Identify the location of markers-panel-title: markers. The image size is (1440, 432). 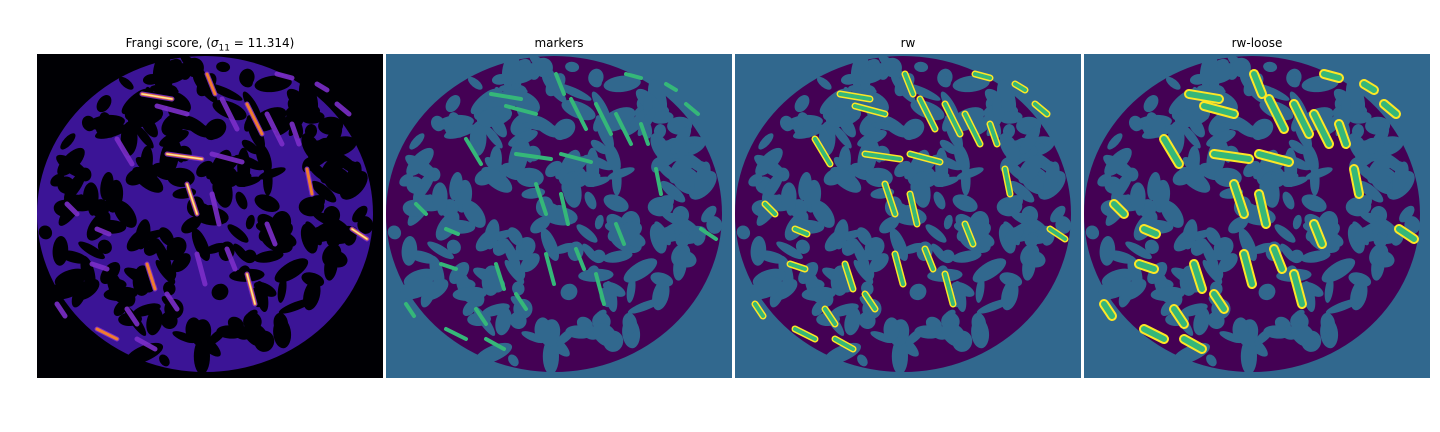
(559, 43).